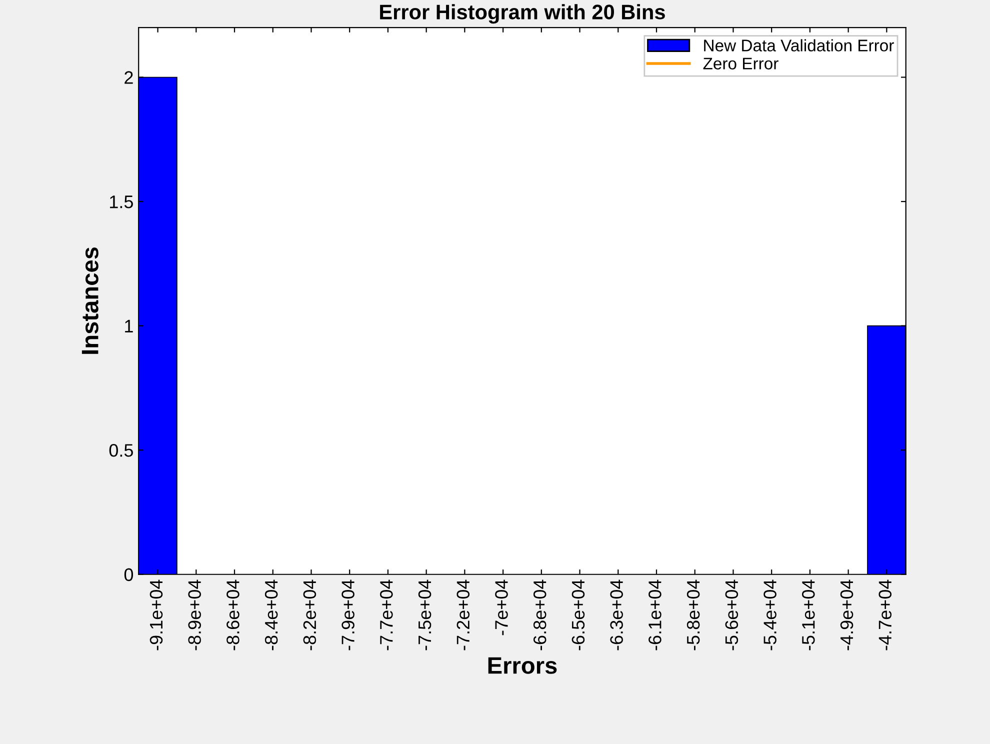 The width and height of the screenshot is (990, 744). Describe the element at coordinates (522, 14) in the screenshot. I see `chart-title: Error Histogram with 20 Bins` at that location.